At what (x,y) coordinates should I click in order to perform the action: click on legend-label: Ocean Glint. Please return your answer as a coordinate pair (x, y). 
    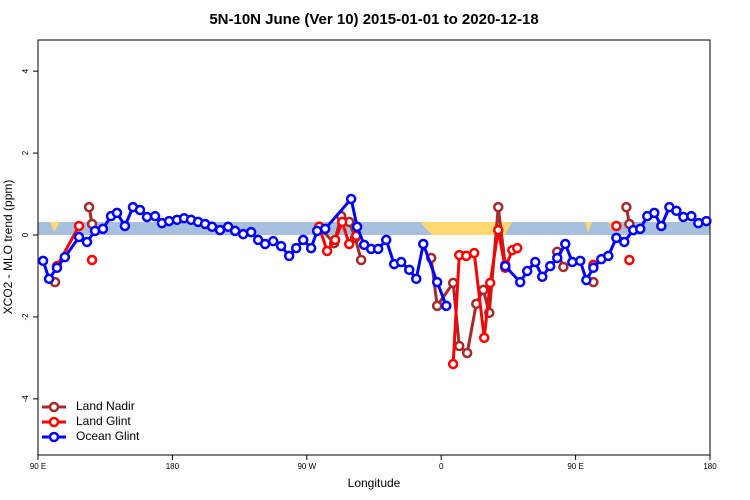
    Looking at the image, I should click on (108, 436).